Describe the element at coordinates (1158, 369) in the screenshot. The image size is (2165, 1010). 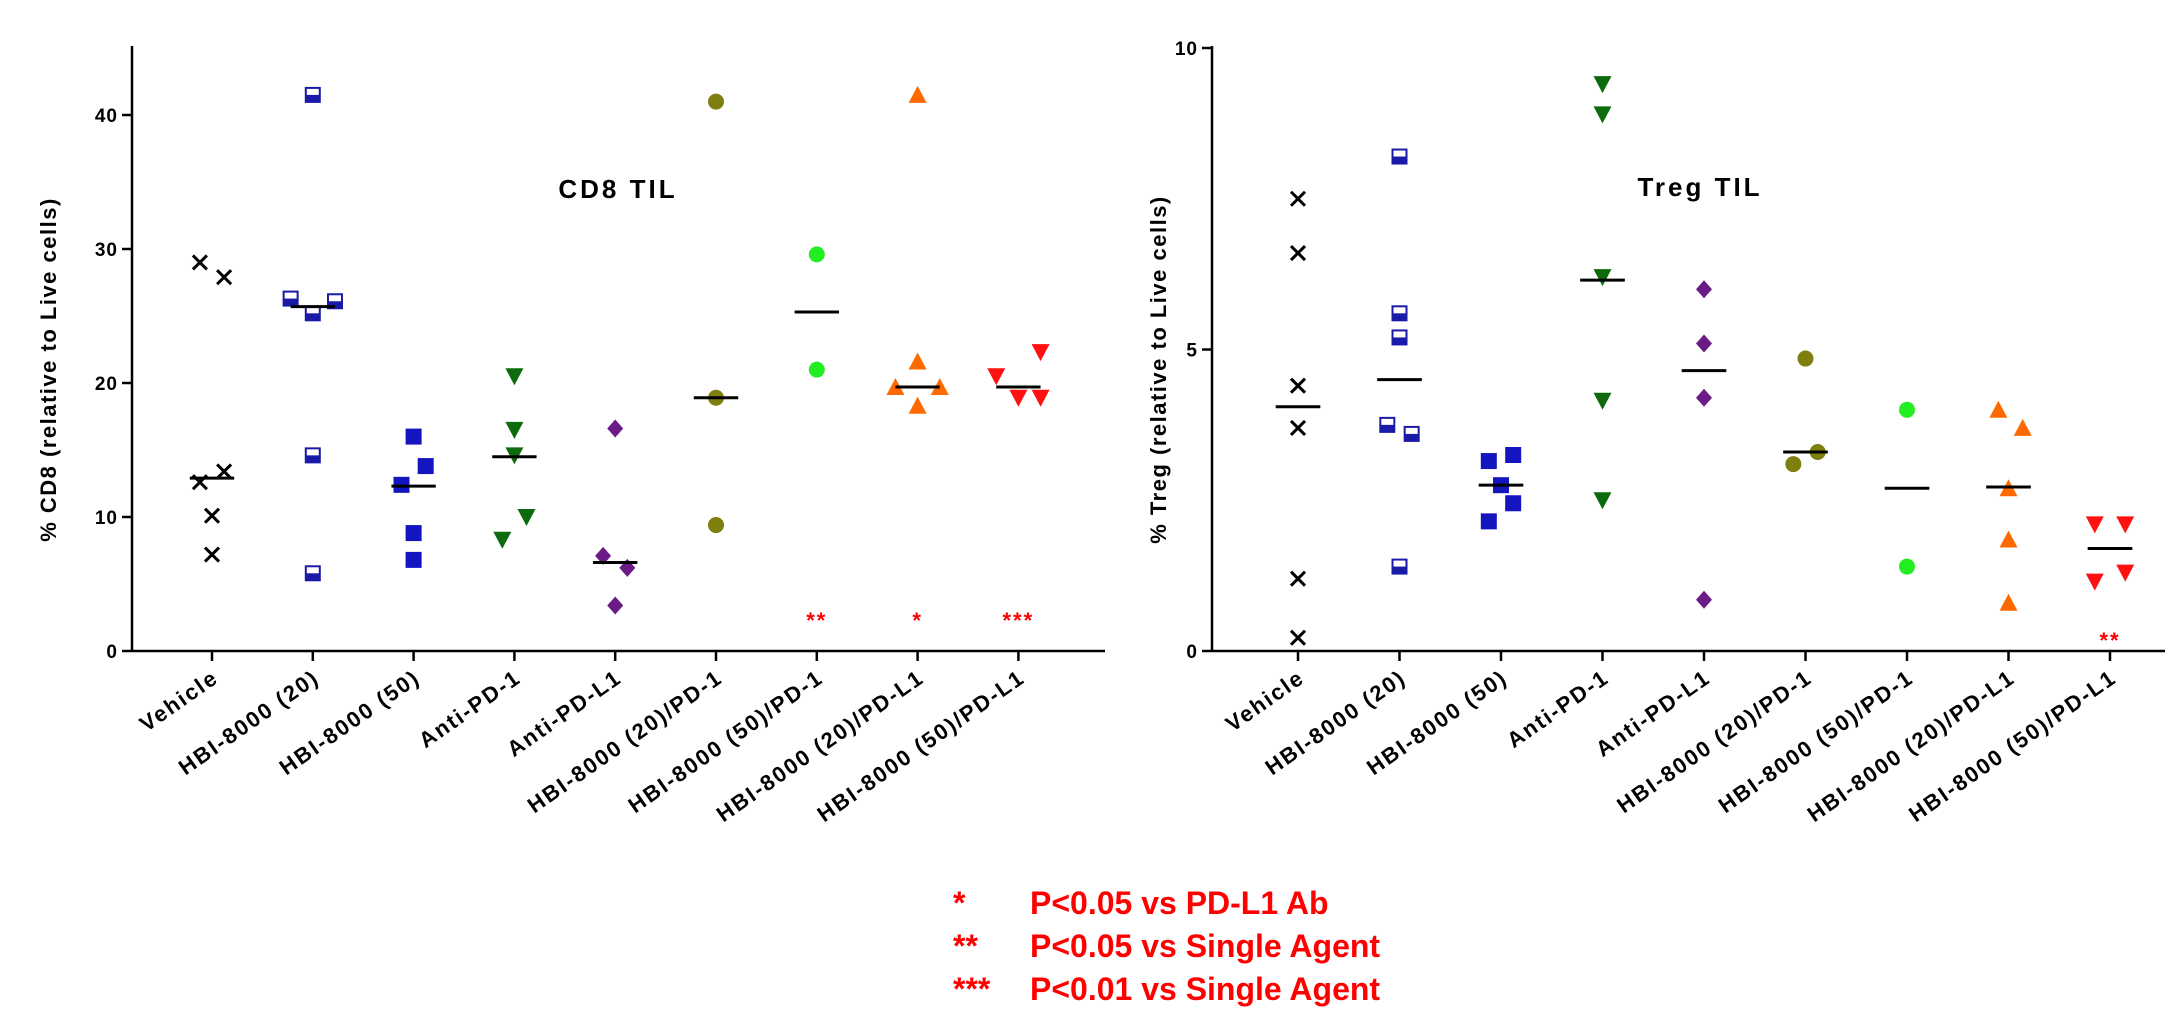
I see `y-axis-title: % Treg (relative to Live cells)` at that location.